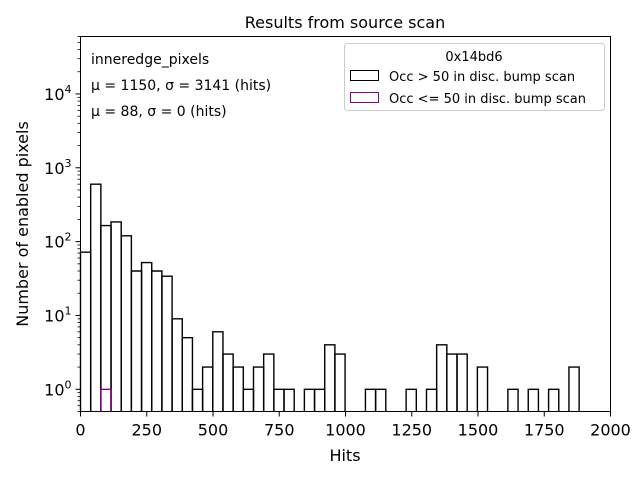 The height and width of the screenshot is (480, 640). I want to click on legend-box, so click(474, 77).